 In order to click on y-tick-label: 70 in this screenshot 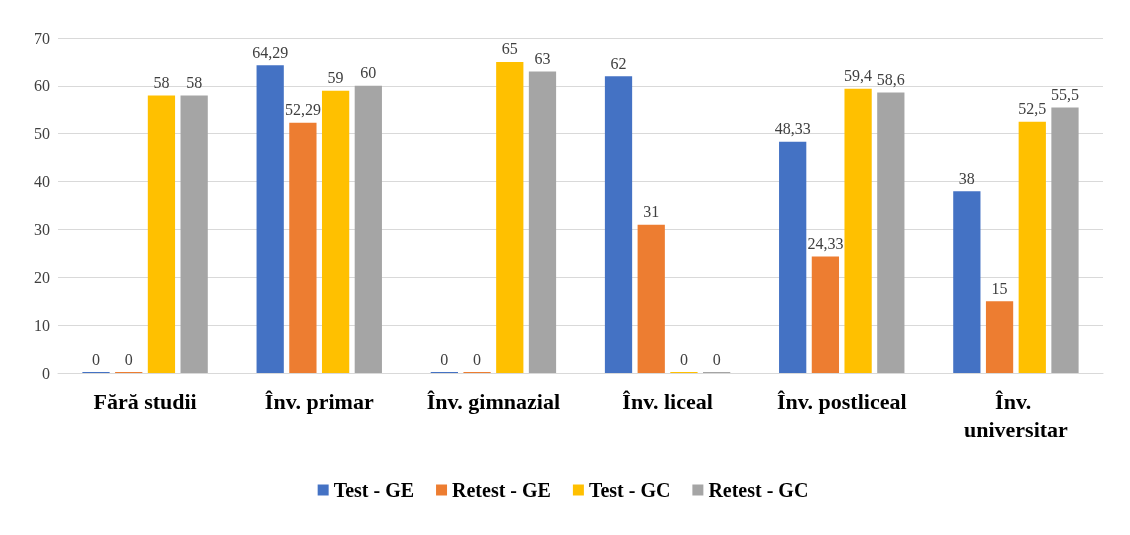, I will do `click(42, 38)`.